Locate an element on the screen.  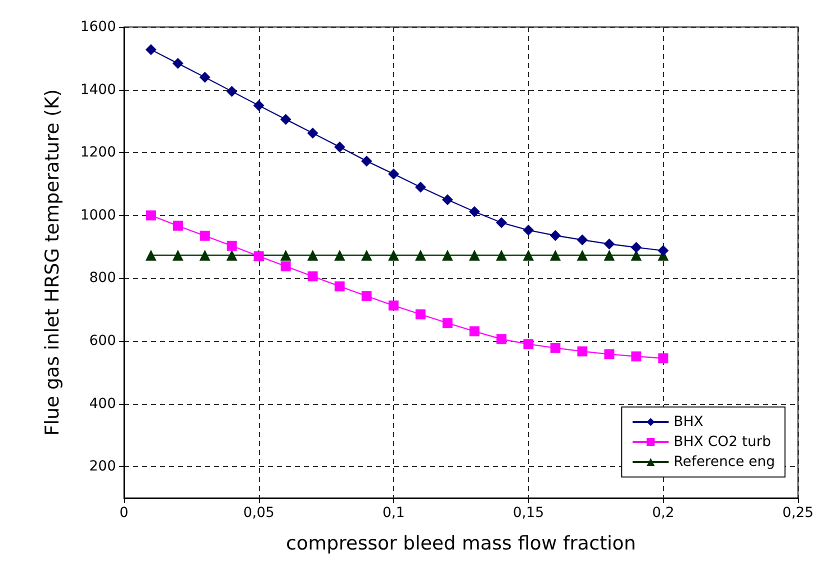
y-tick-label: 600 is located at coordinates (102, 341).